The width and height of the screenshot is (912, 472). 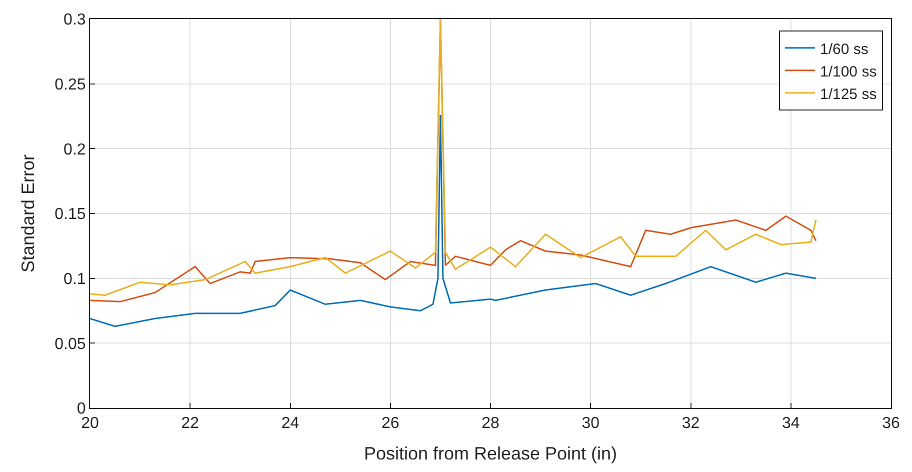 I want to click on x-tick-label: 26, so click(x=390, y=423).